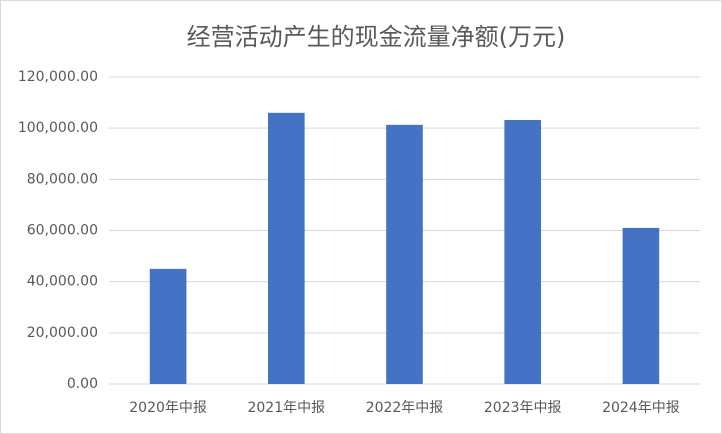  I want to click on y-tick-label: 20,000.00, so click(62, 333).